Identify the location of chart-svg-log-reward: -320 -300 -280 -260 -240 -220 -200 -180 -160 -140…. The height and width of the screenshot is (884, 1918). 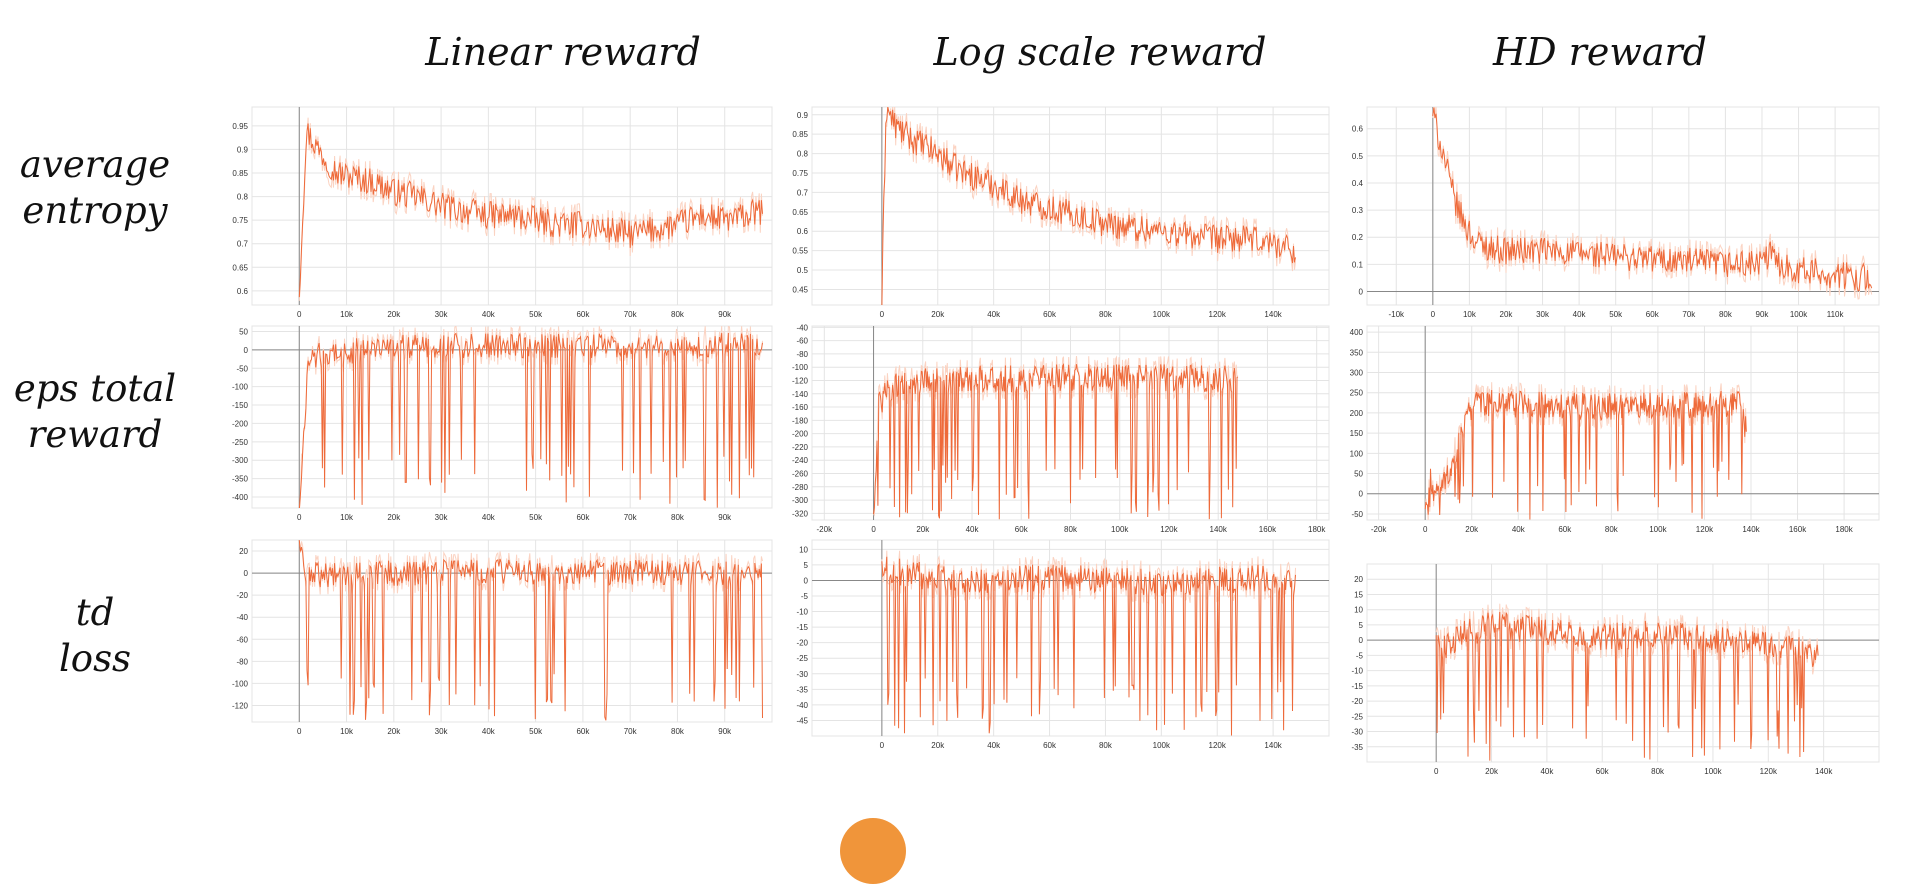
(1061, 428).